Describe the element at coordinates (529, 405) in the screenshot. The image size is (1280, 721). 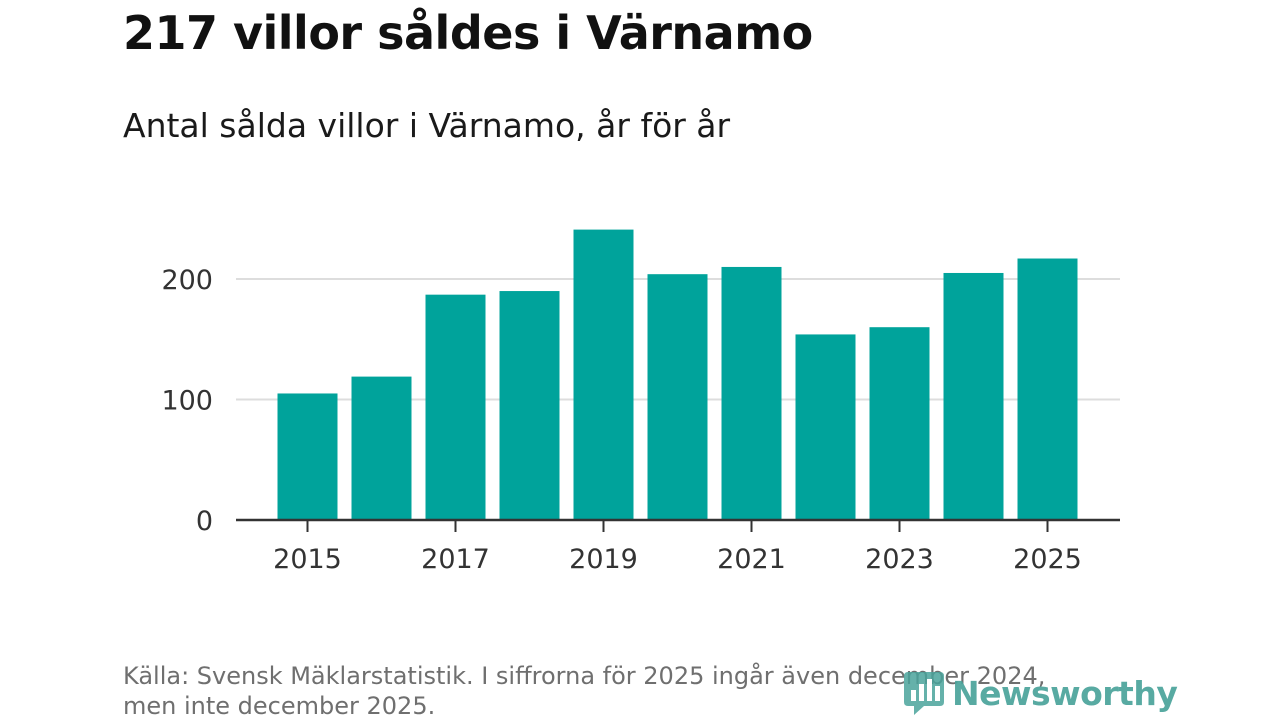
I see `bar-2018` at that location.